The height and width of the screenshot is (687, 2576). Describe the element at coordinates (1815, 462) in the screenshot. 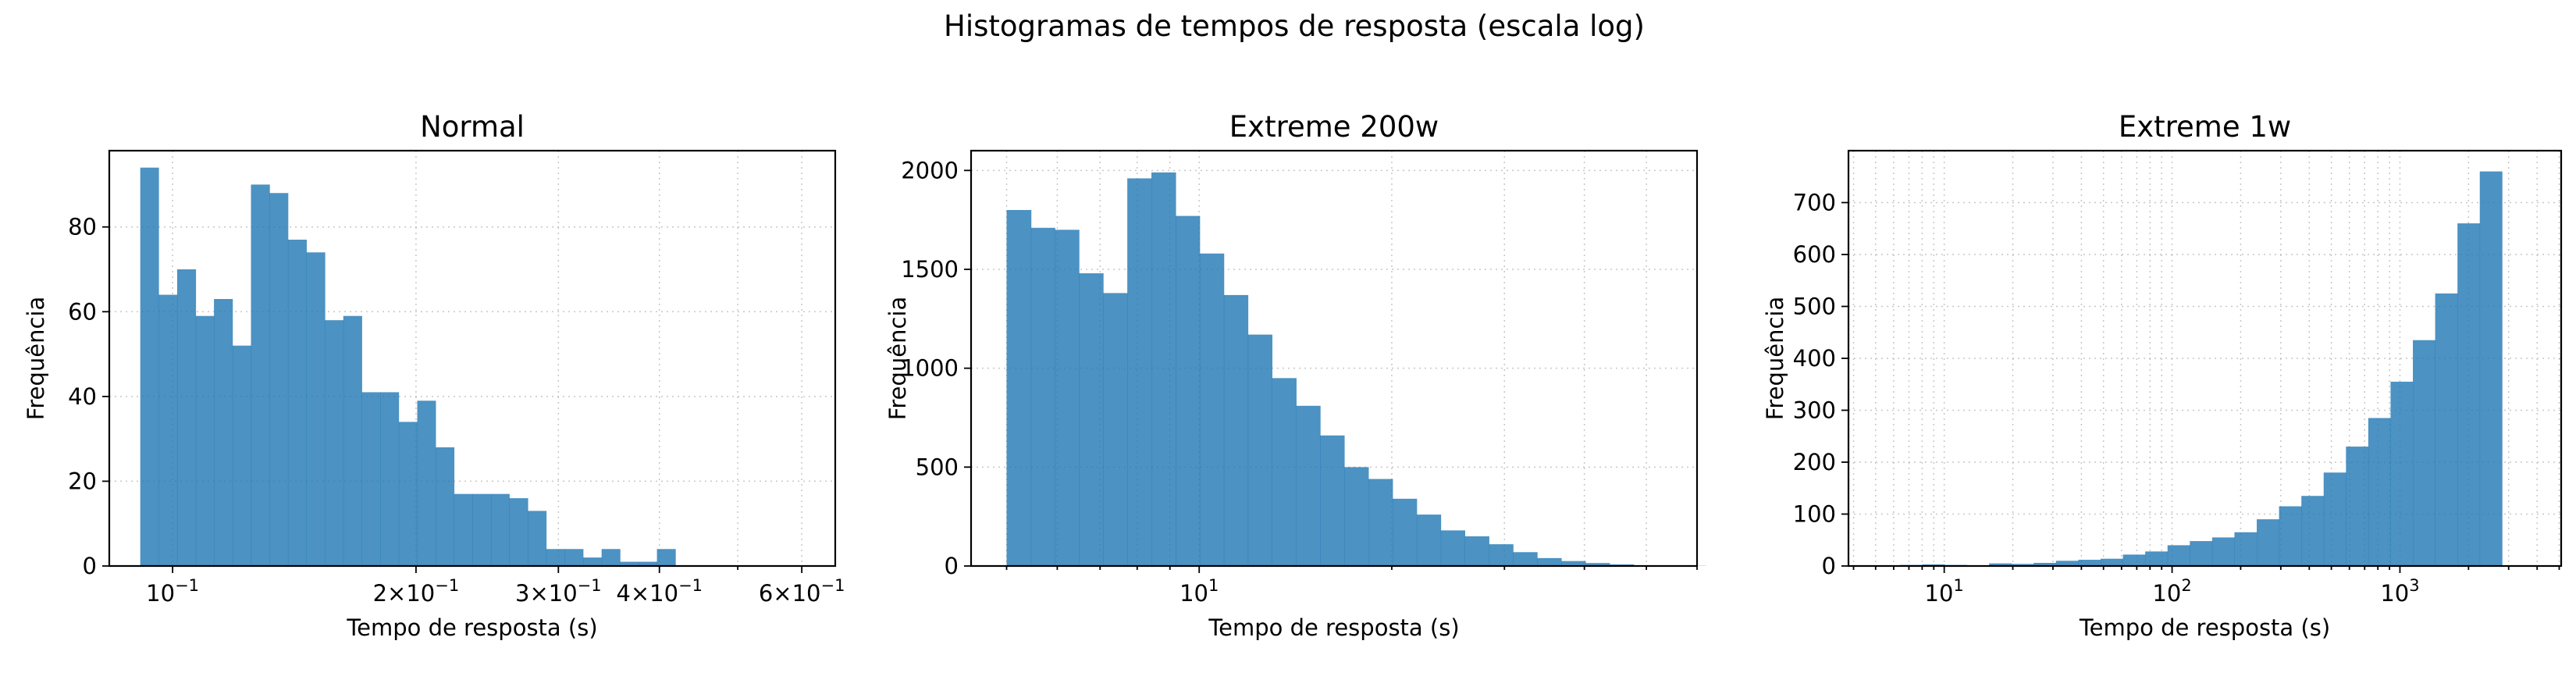

I see `y-tick-label: 200` at that location.